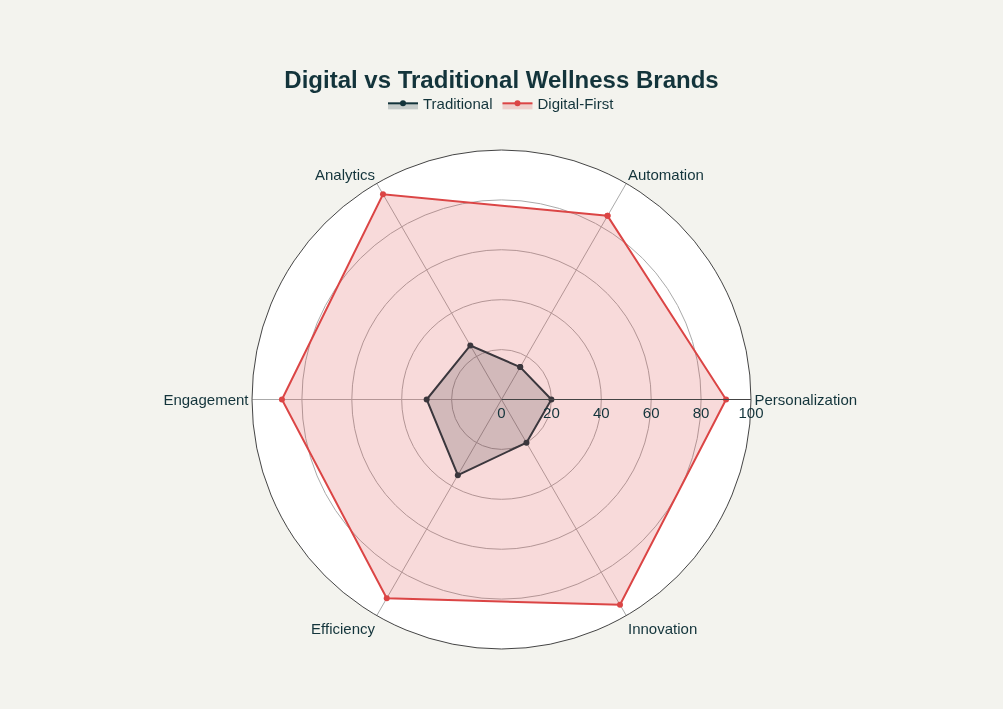 This screenshot has width=1003, height=709. I want to click on spoke-label: Efficiency, so click(343, 629).